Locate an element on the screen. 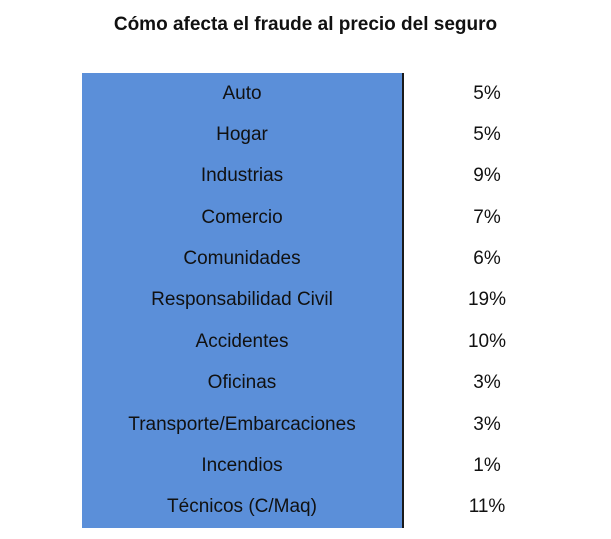 The width and height of the screenshot is (611, 539). value-label: 1% is located at coordinates (487, 465).